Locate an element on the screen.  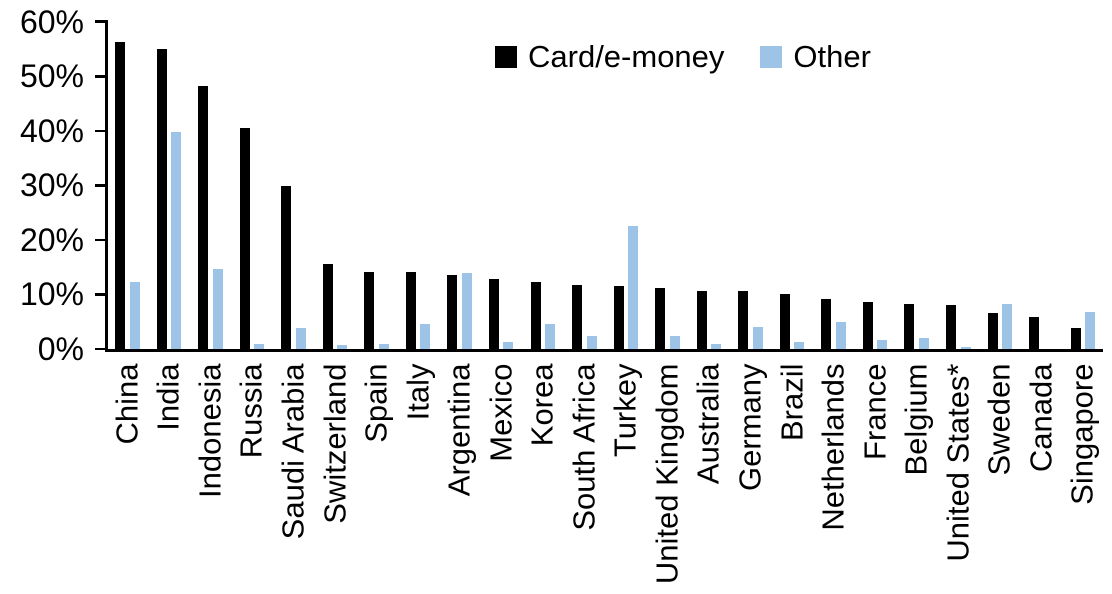
bar-other-australia is located at coordinates (716, 346).